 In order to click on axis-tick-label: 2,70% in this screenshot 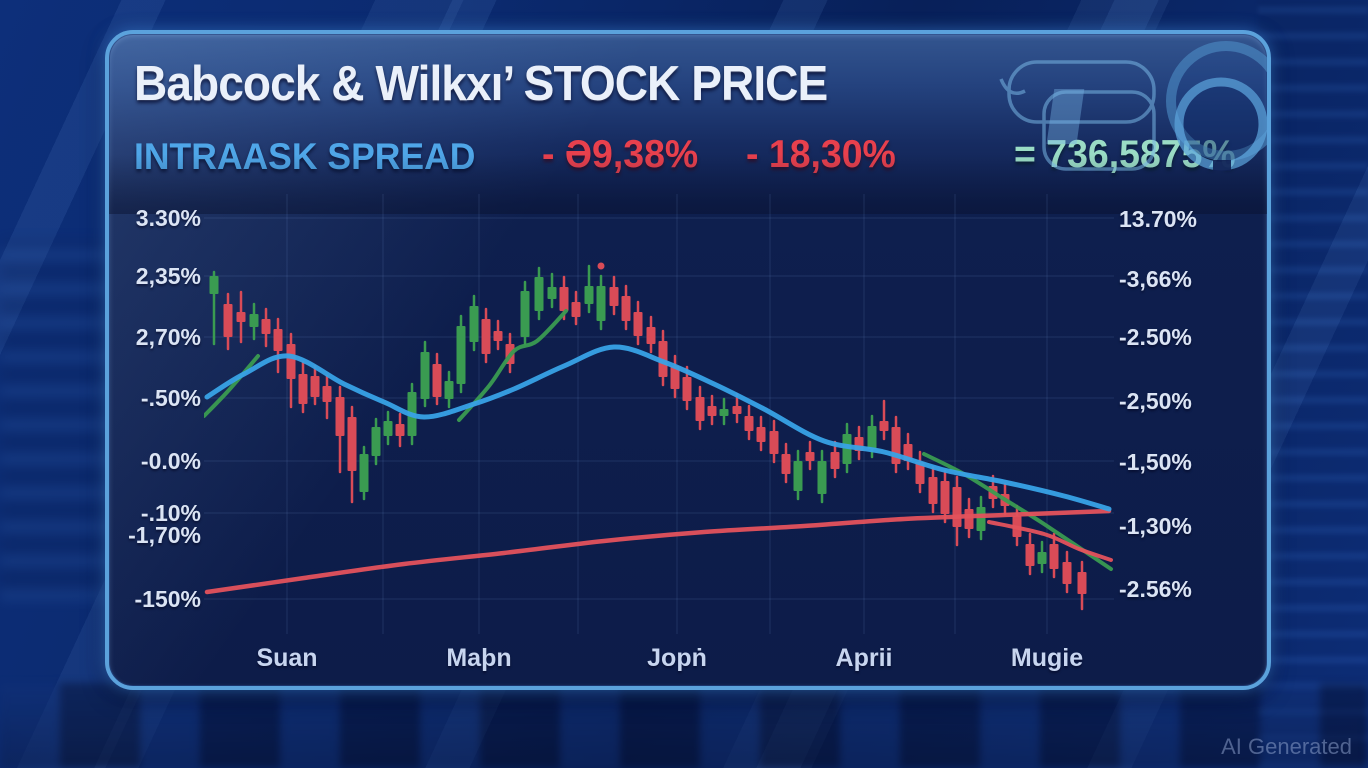, I will do `click(168, 337)`.